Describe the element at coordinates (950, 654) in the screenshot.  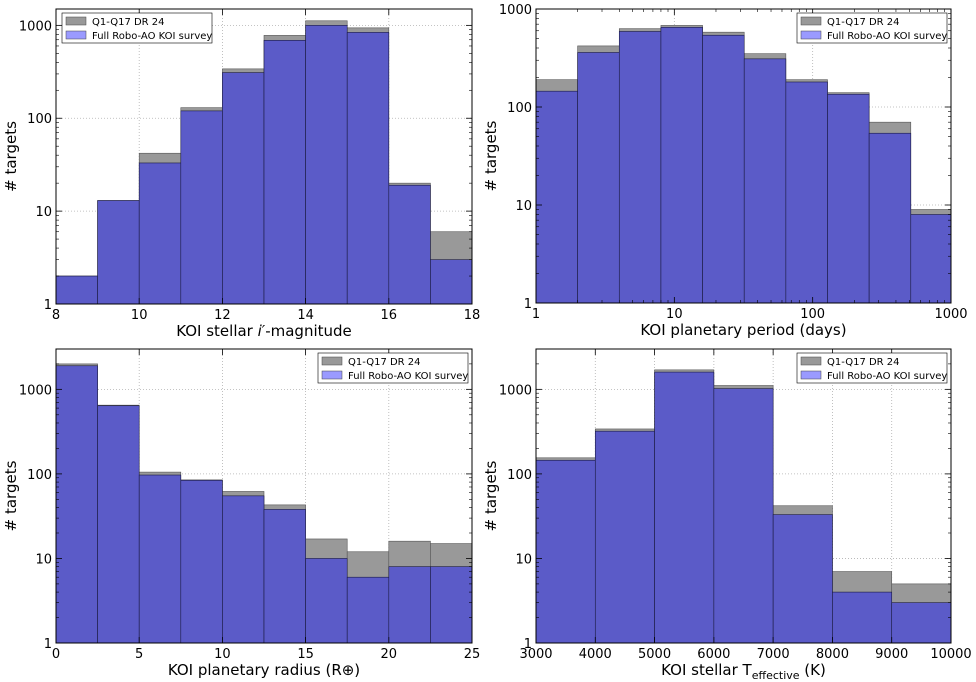
I see `x-tick-label: 10000` at that location.